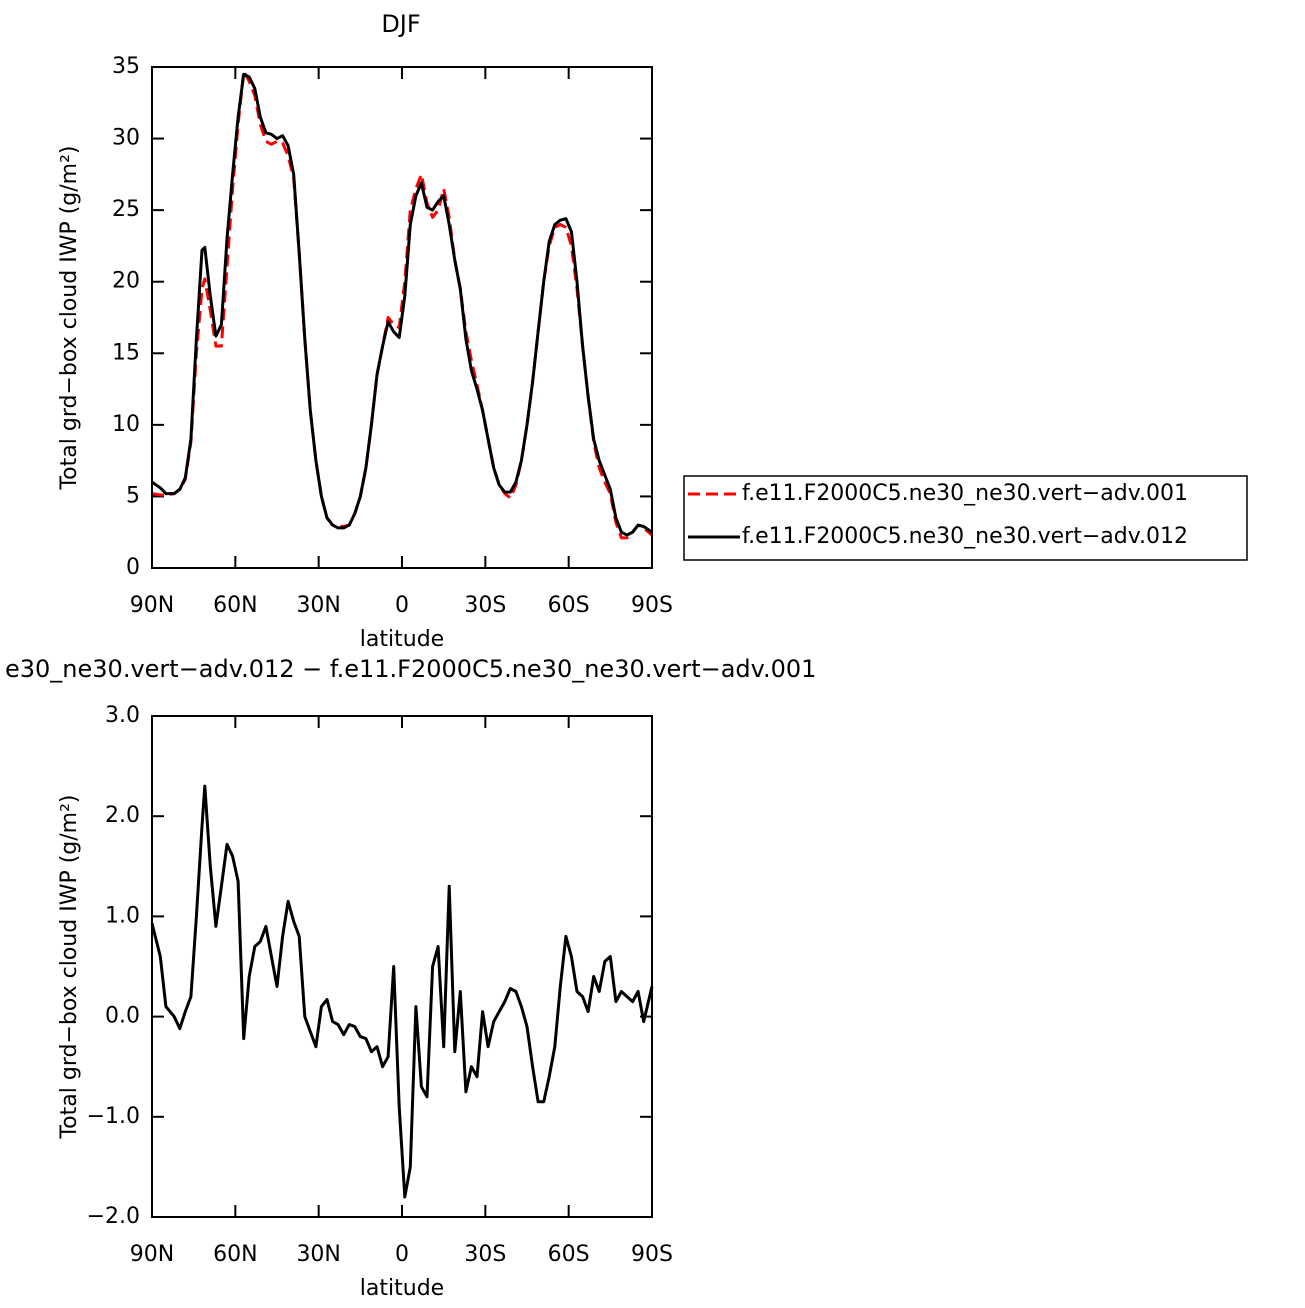 The height and width of the screenshot is (1308, 1305). Describe the element at coordinates (126, 138) in the screenshot. I see `y-tick-label: 30` at that location.